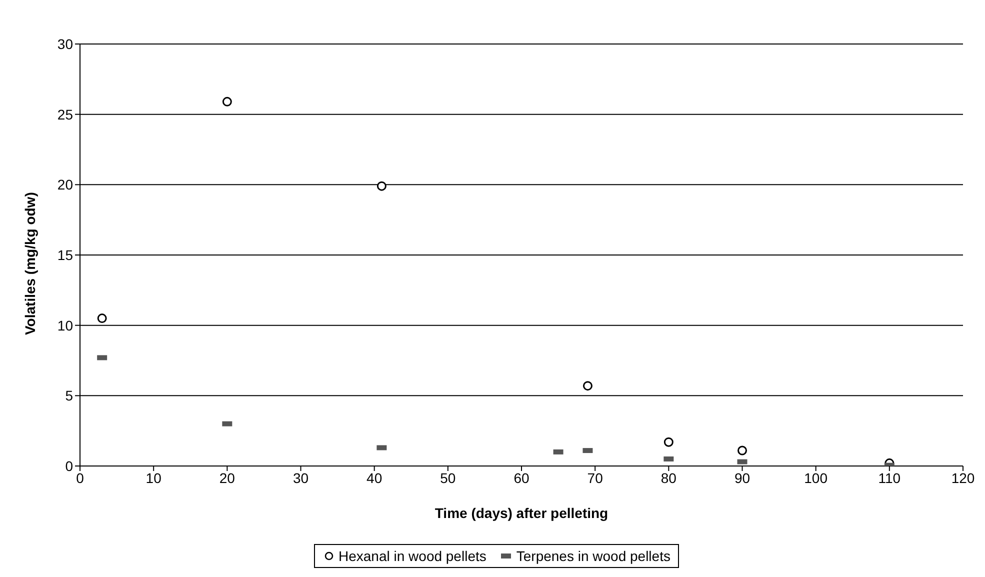 This screenshot has width=985, height=577. I want to click on y-tick-label: 25, so click(65, 114).